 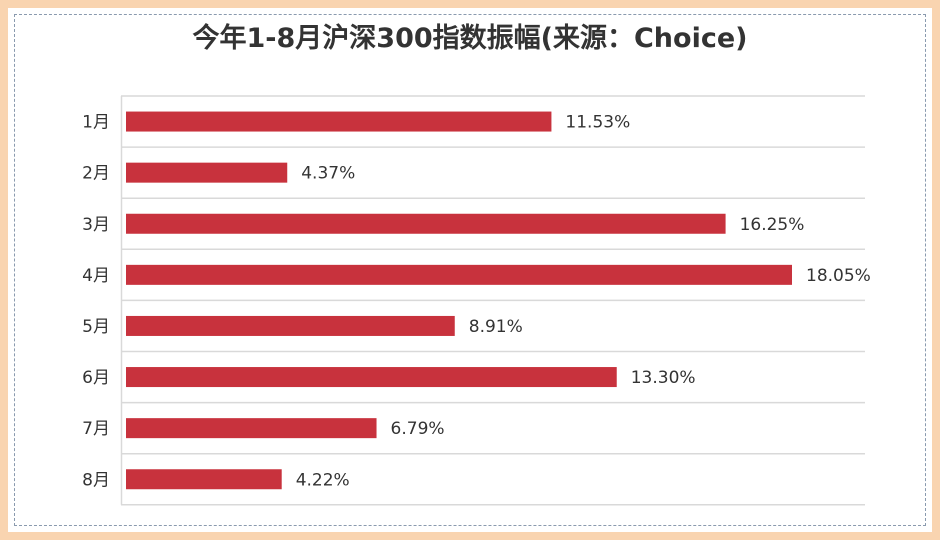 I want to click on category-label: 1月, so click(x=96, y=123).